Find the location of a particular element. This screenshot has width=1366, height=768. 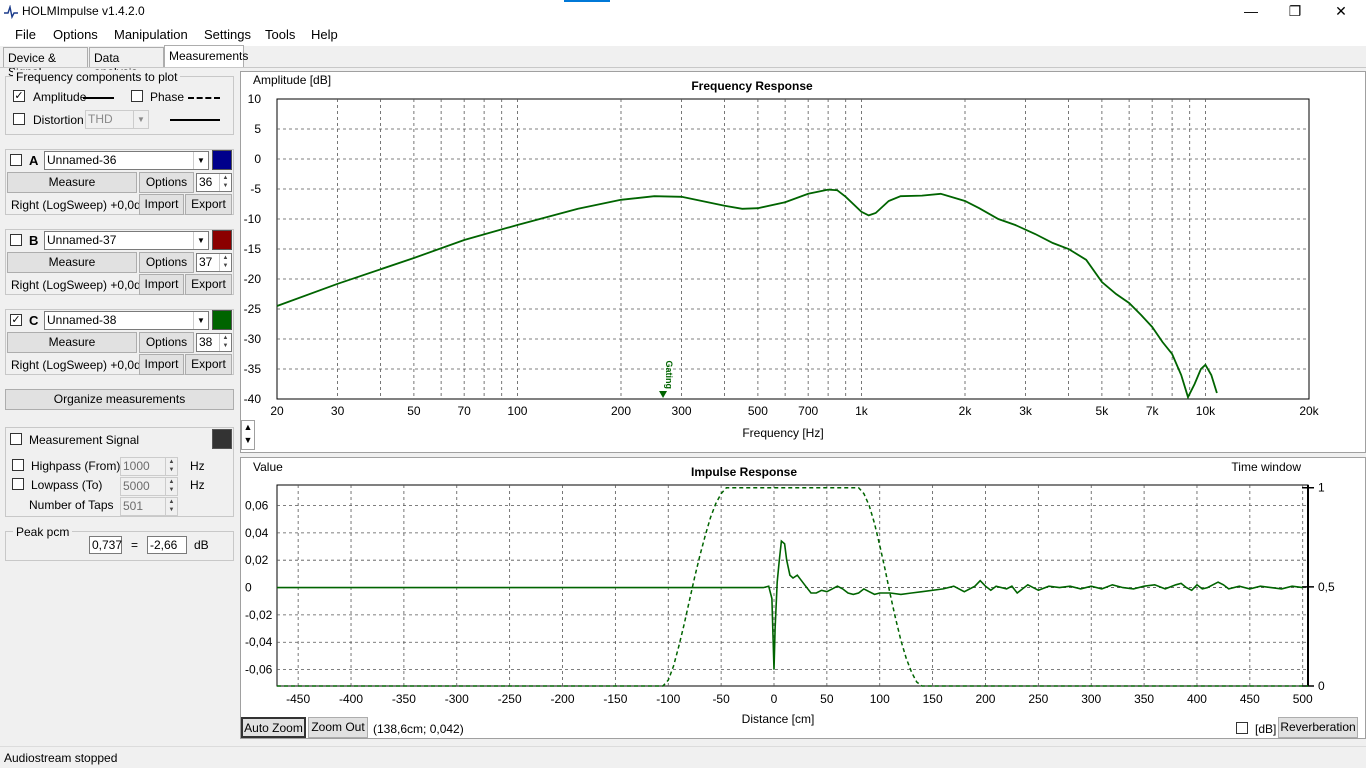

measurement-c-checkbox: ✓ is located at coordinates (16, 320).